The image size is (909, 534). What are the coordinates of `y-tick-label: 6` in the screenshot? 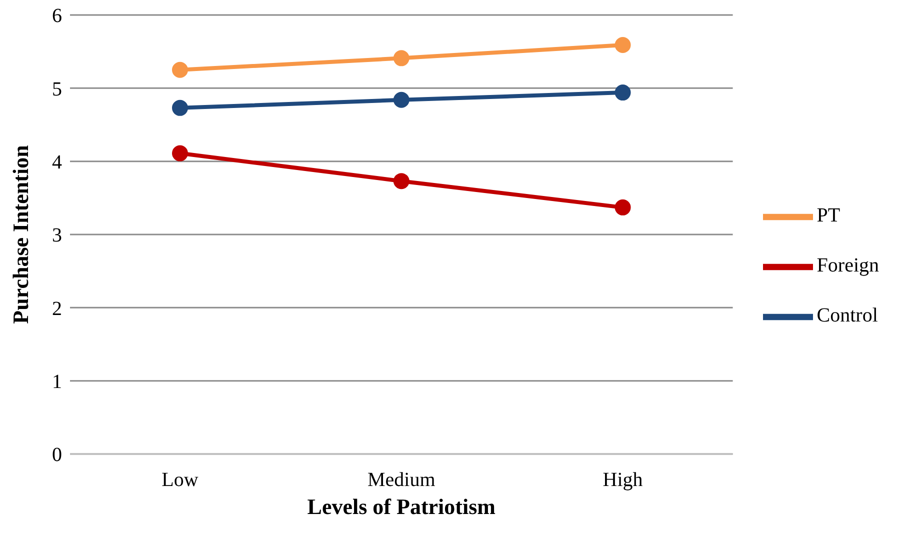 It's located at (57, 16).